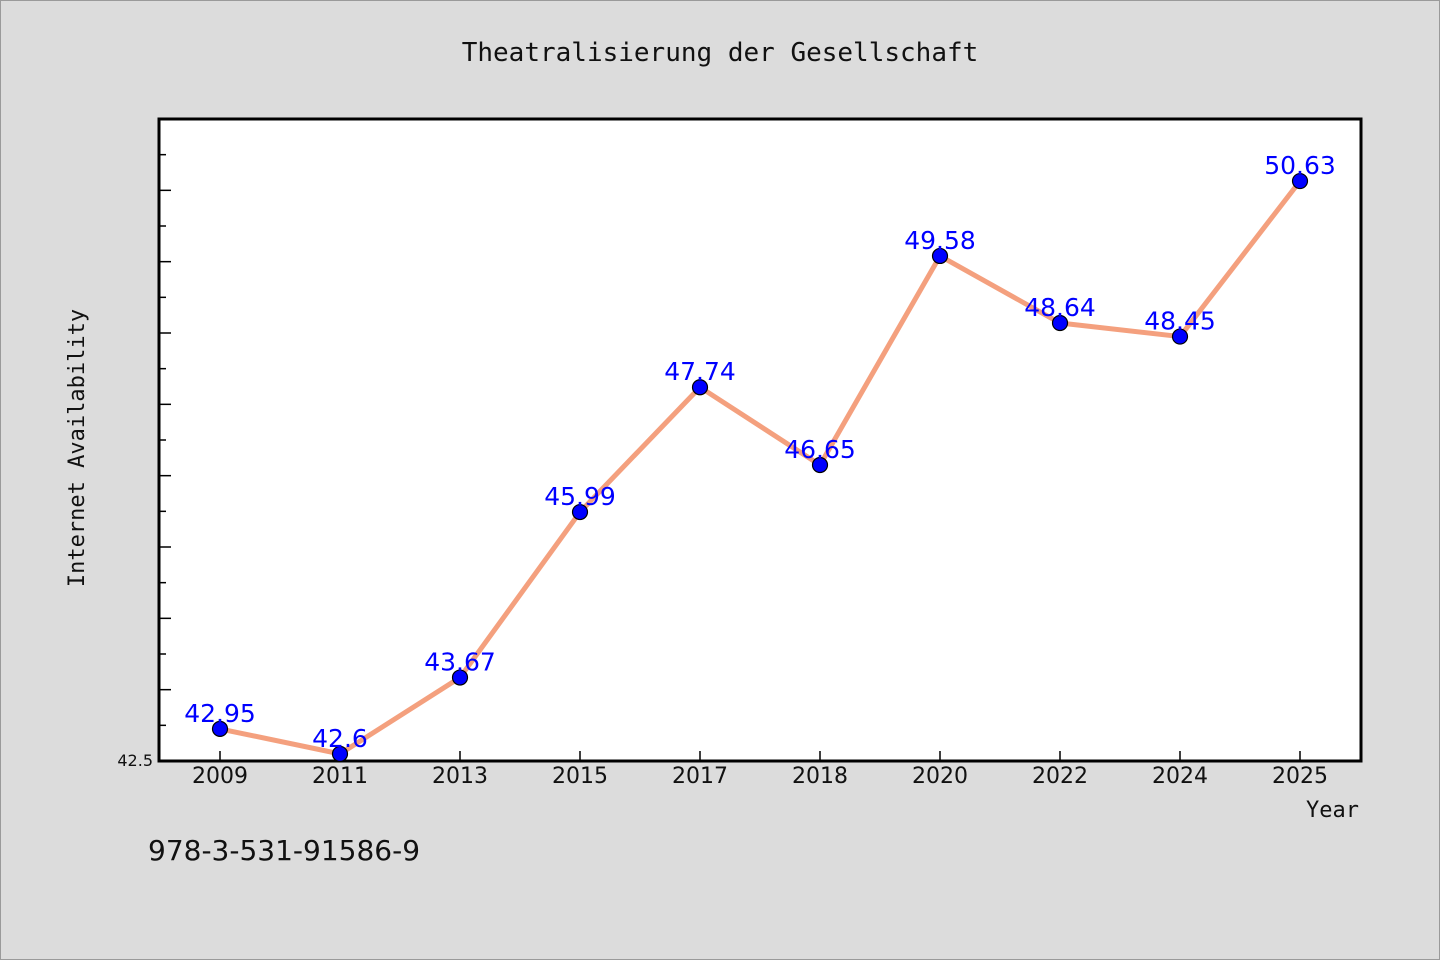  Describe the element at coordinates (1332, 810) in the screenshot. I see `x-axis-label: Year` at that location.